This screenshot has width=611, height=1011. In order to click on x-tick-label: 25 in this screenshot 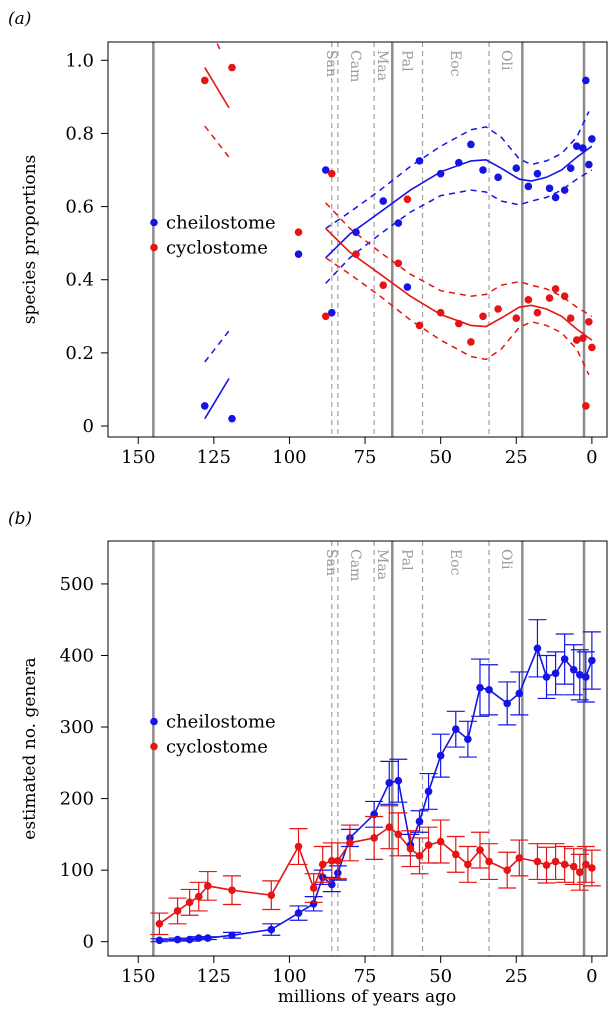, I will do `click(516, 976)`.